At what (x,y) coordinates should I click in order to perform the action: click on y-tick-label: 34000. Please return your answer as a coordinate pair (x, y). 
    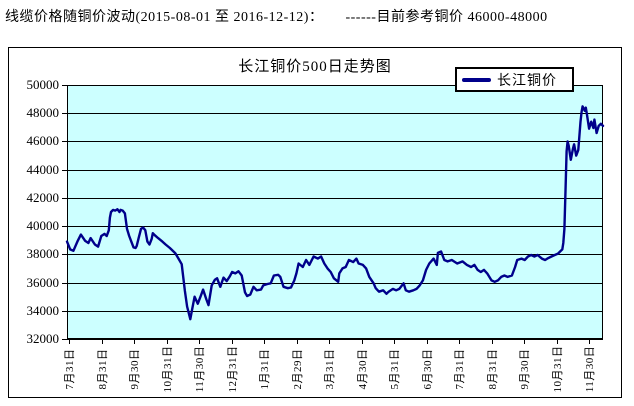
    Looking at the image, I should click on (43, 310).